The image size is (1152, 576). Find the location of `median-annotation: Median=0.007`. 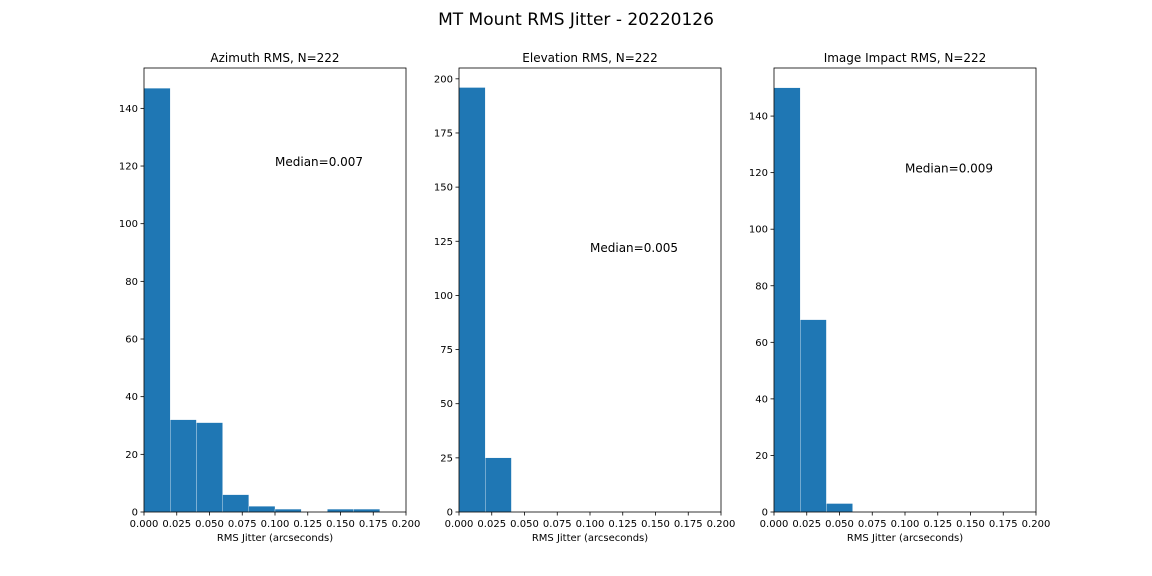

median-annotation: Median=0.007 is located at coordinates (319, 162).